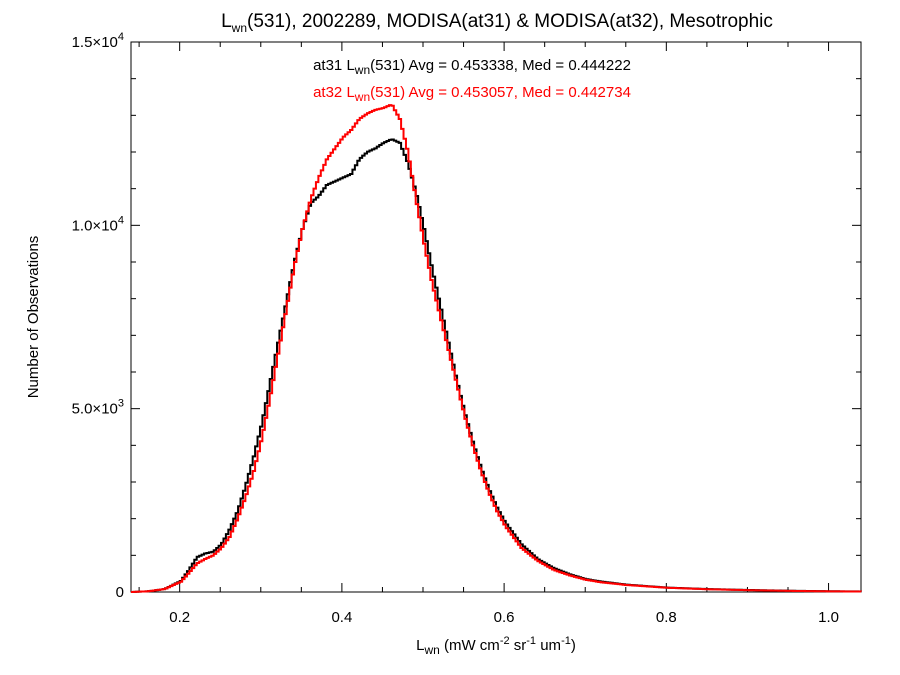  I want to click on x-tick-label: 1.0, so click(828, 617).